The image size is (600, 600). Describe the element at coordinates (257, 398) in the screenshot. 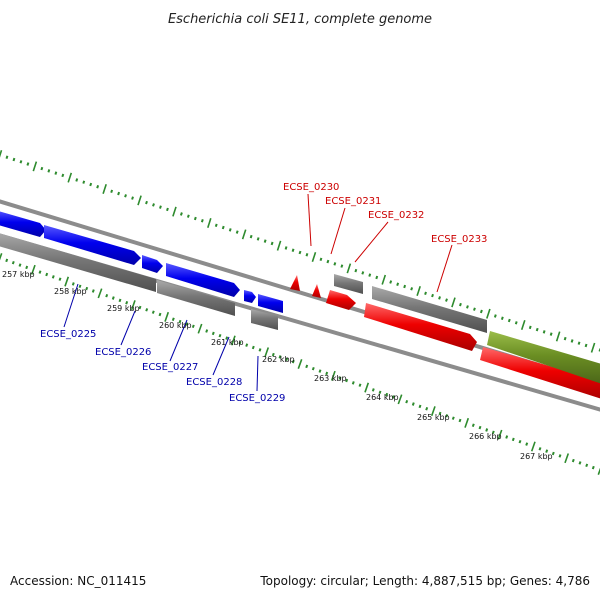

I see `gene-label-ECSE_0229: ECSE_0229` at that location.